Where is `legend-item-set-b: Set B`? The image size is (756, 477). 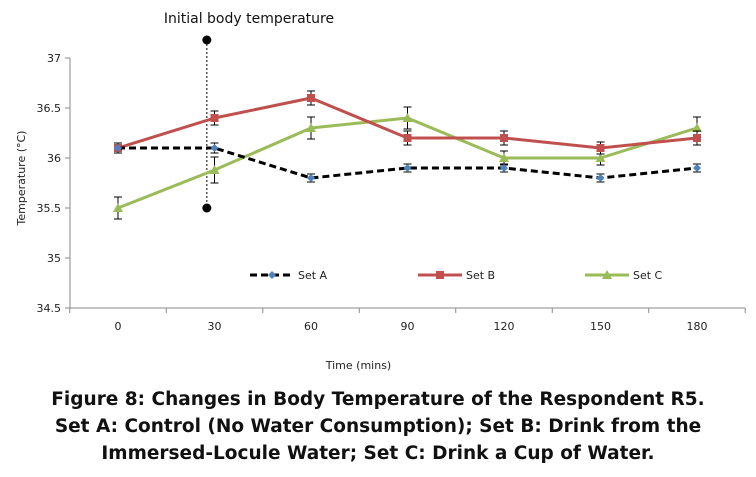 legend-item-set-b: Set B is located at coordinates (456, 275).